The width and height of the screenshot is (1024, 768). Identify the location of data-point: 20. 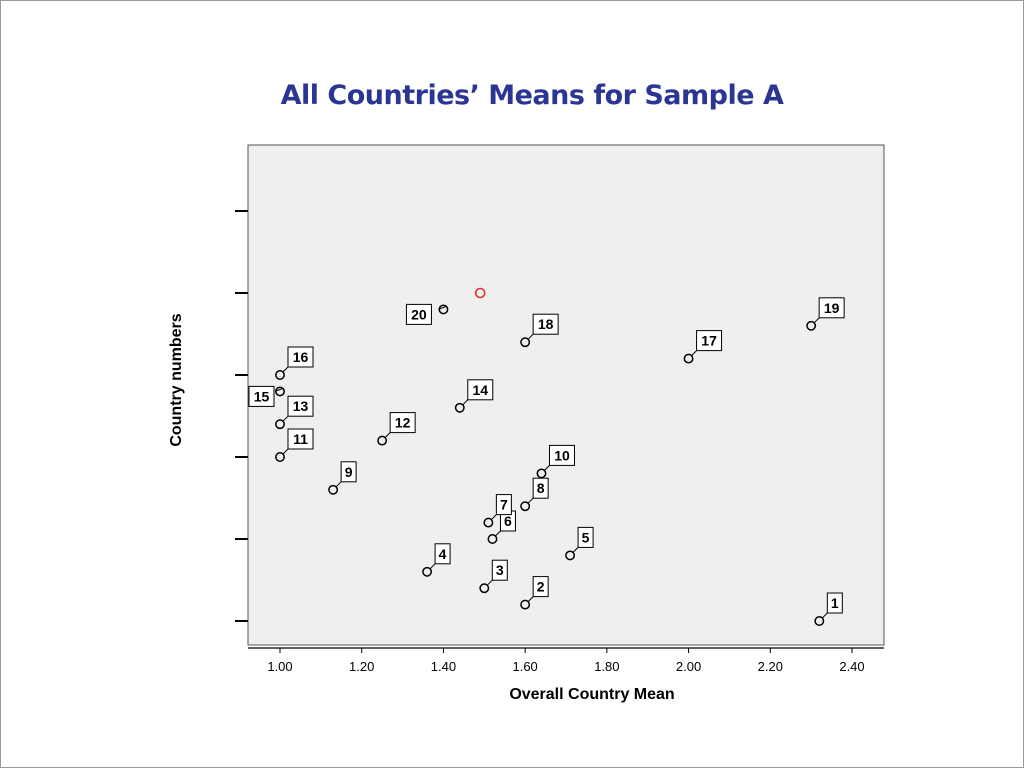
(427, 314).